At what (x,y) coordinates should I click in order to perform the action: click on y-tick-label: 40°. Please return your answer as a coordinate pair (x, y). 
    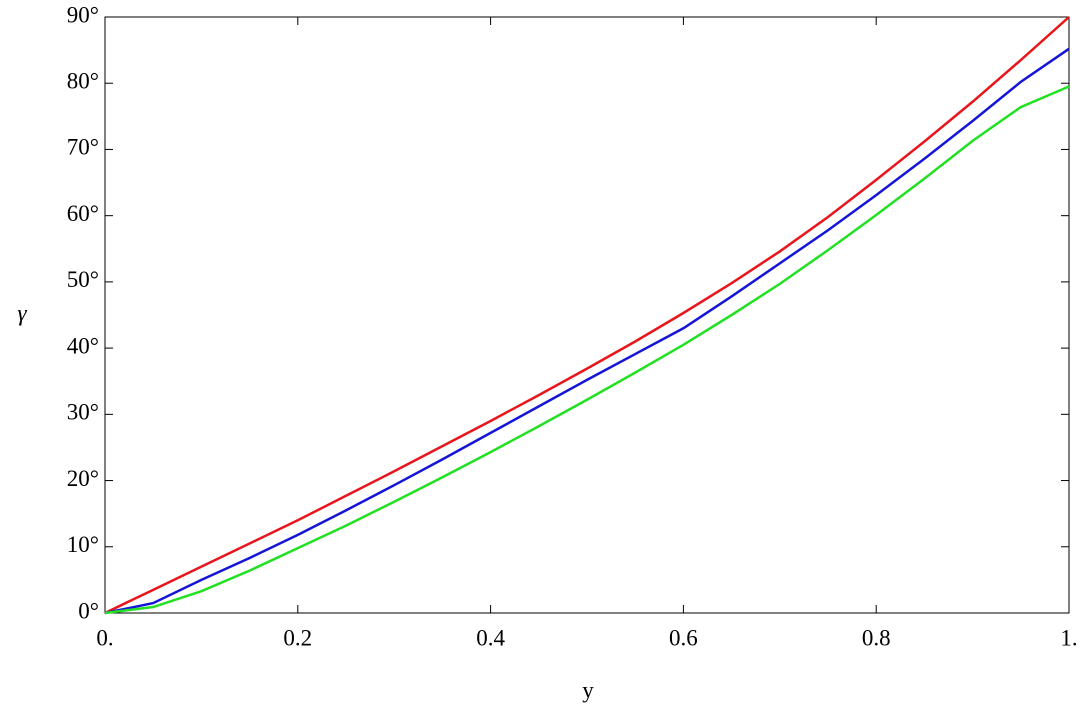
    Looking at the image, I should click on (83, 345).